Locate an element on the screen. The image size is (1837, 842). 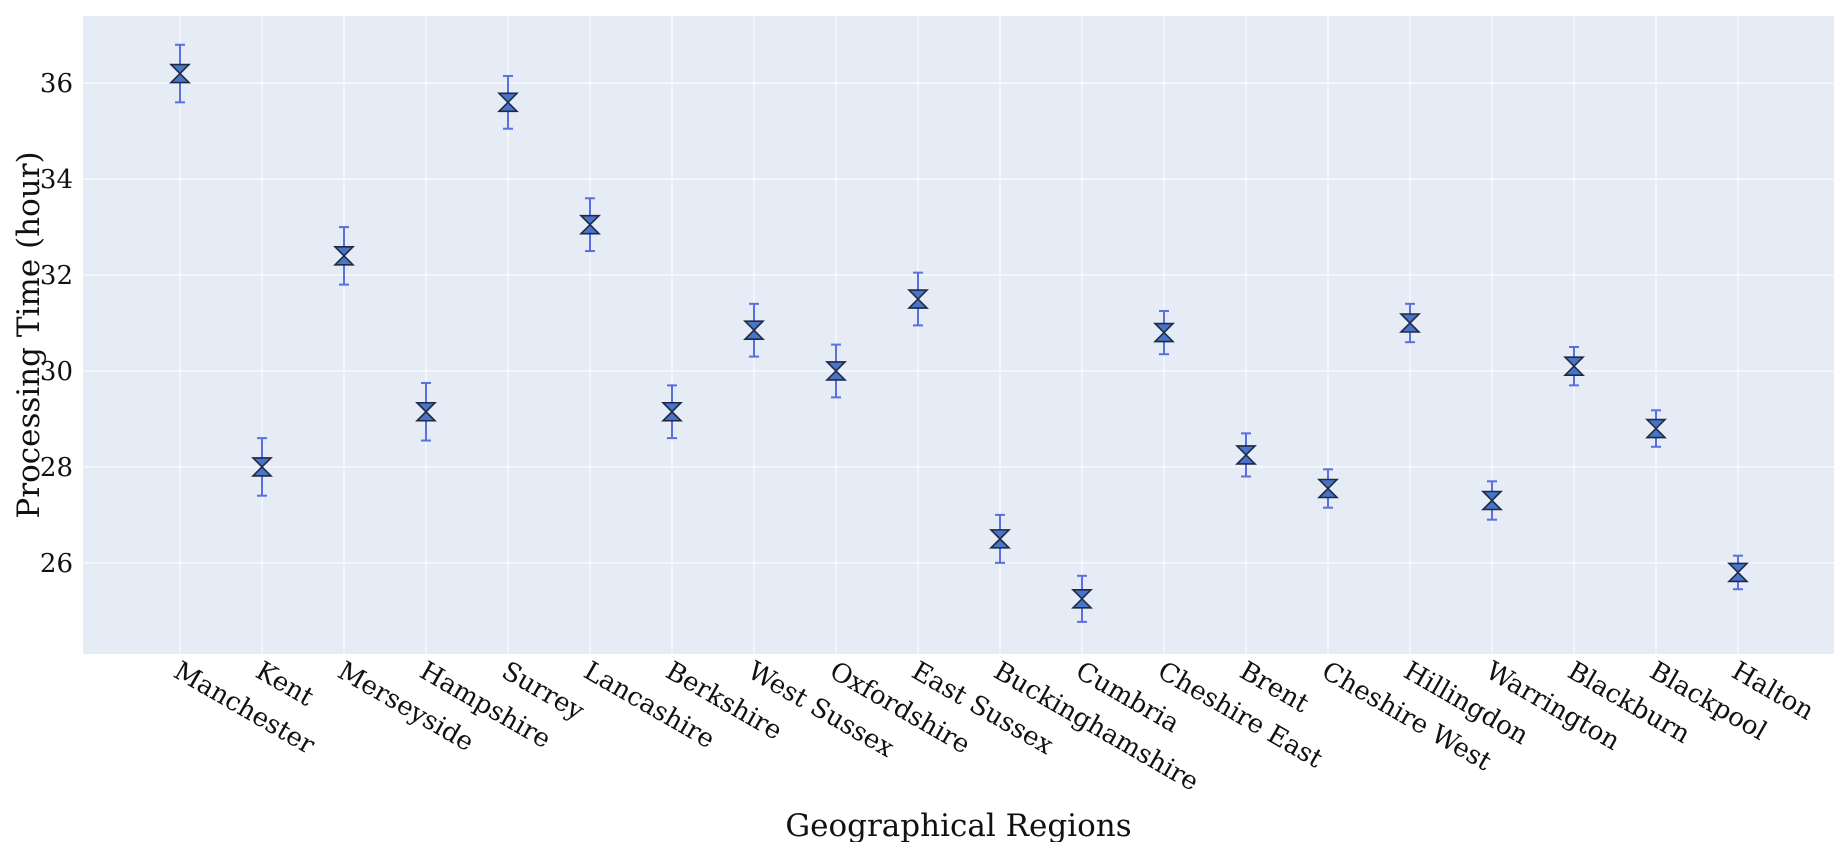
y-axis-title: Processing Time (hour) is located at coordinates (29, 334).